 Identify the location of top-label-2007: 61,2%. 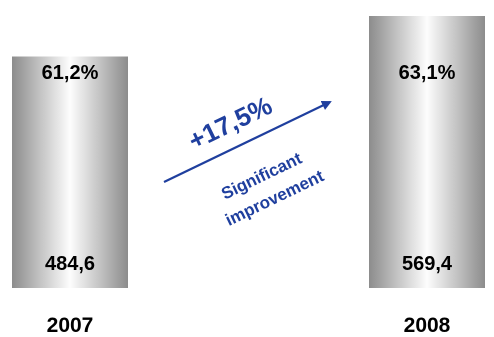
(70, 73).